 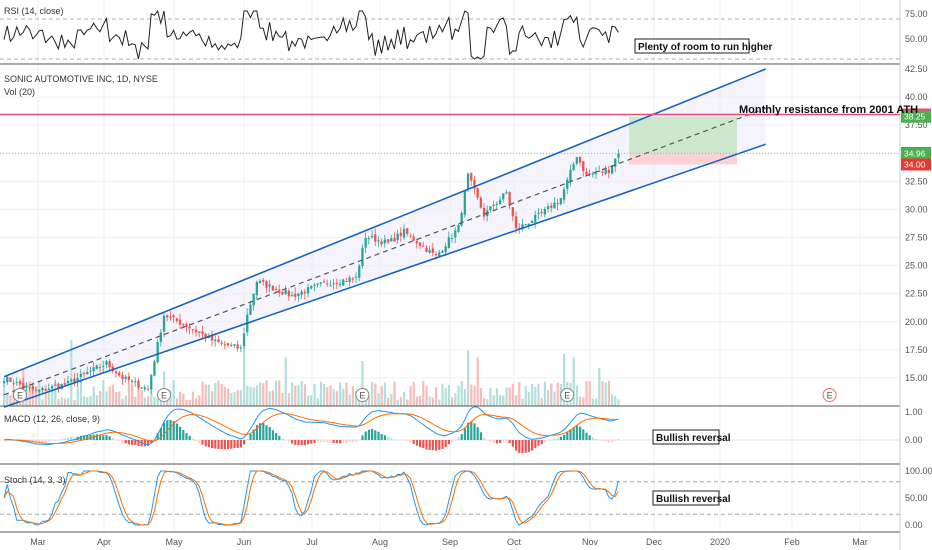 I want to click on macd-note-box, so click(x=686, y=437).